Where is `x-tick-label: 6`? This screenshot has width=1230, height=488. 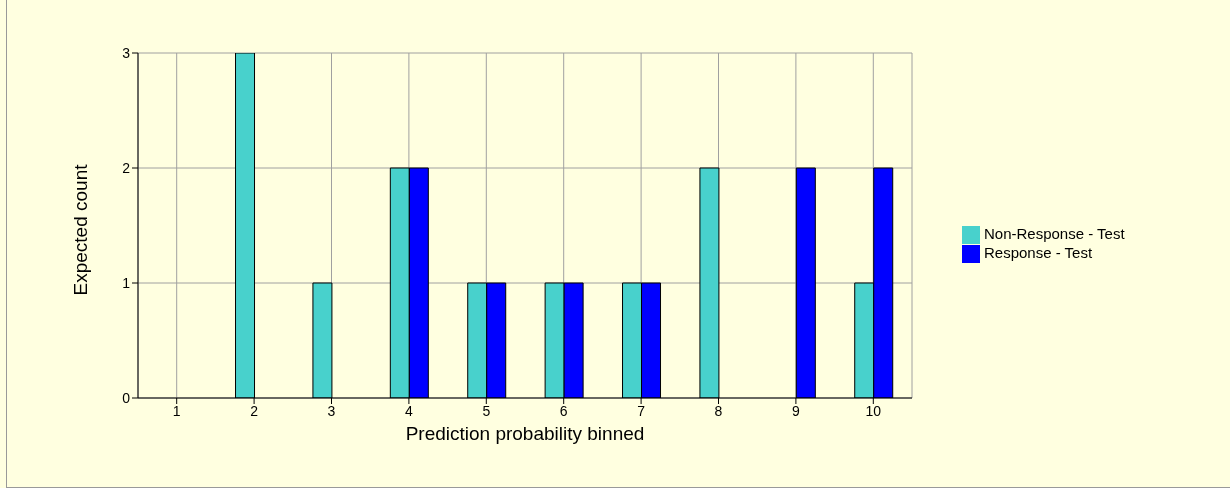 x-tick-label: 6 is located at coordinates (563, 410).